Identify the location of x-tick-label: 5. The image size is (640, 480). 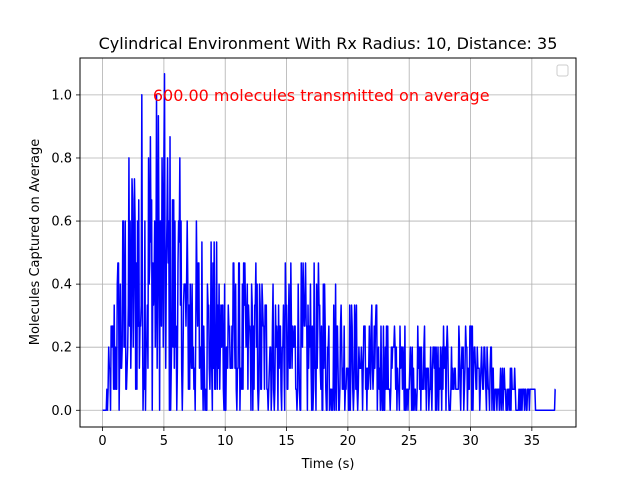
(164, 441).